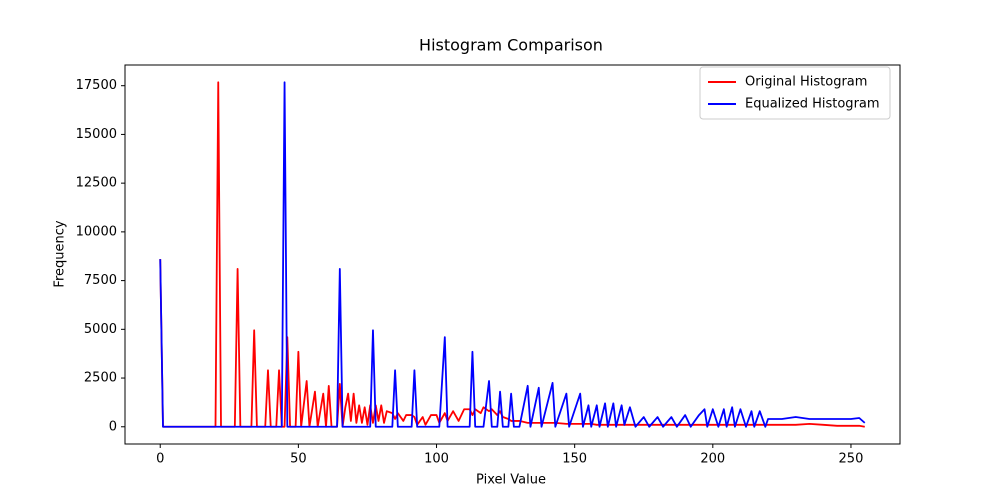  I want to click on y-tick-label: 17500, so click(96, 85).